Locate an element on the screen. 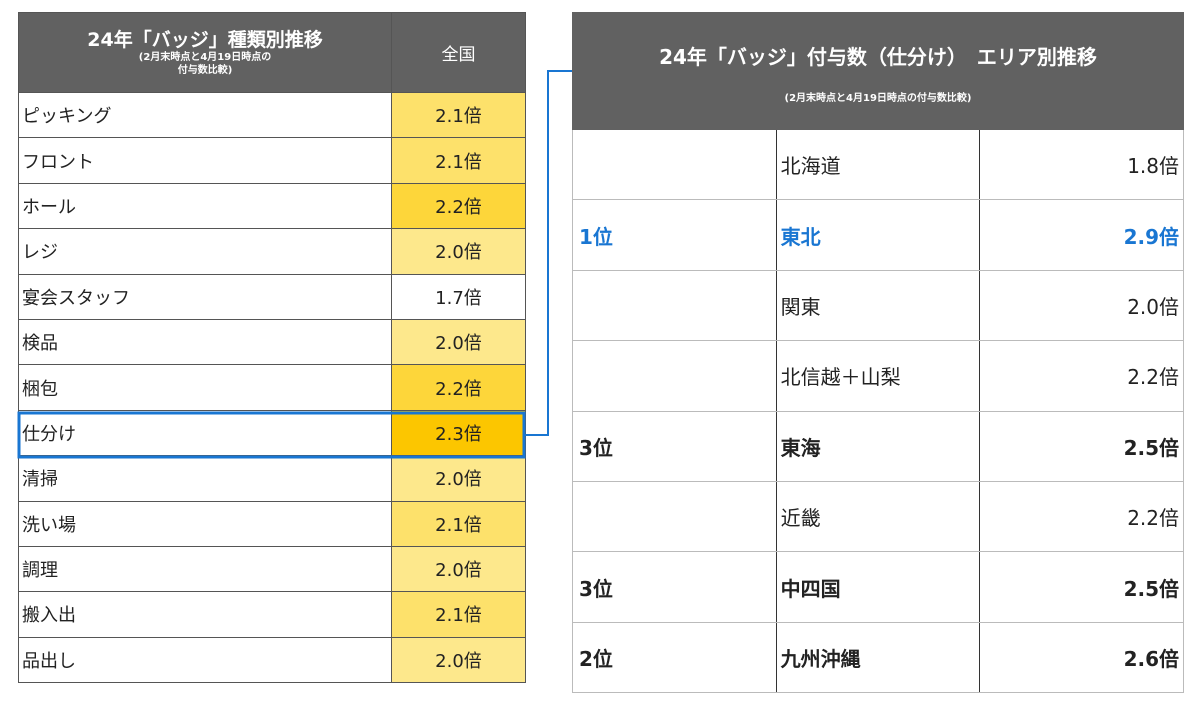 The height and width of the screenshot is (702, 1200). table-row: 近畿 2.2倍 is located at coordinates (878, 516).